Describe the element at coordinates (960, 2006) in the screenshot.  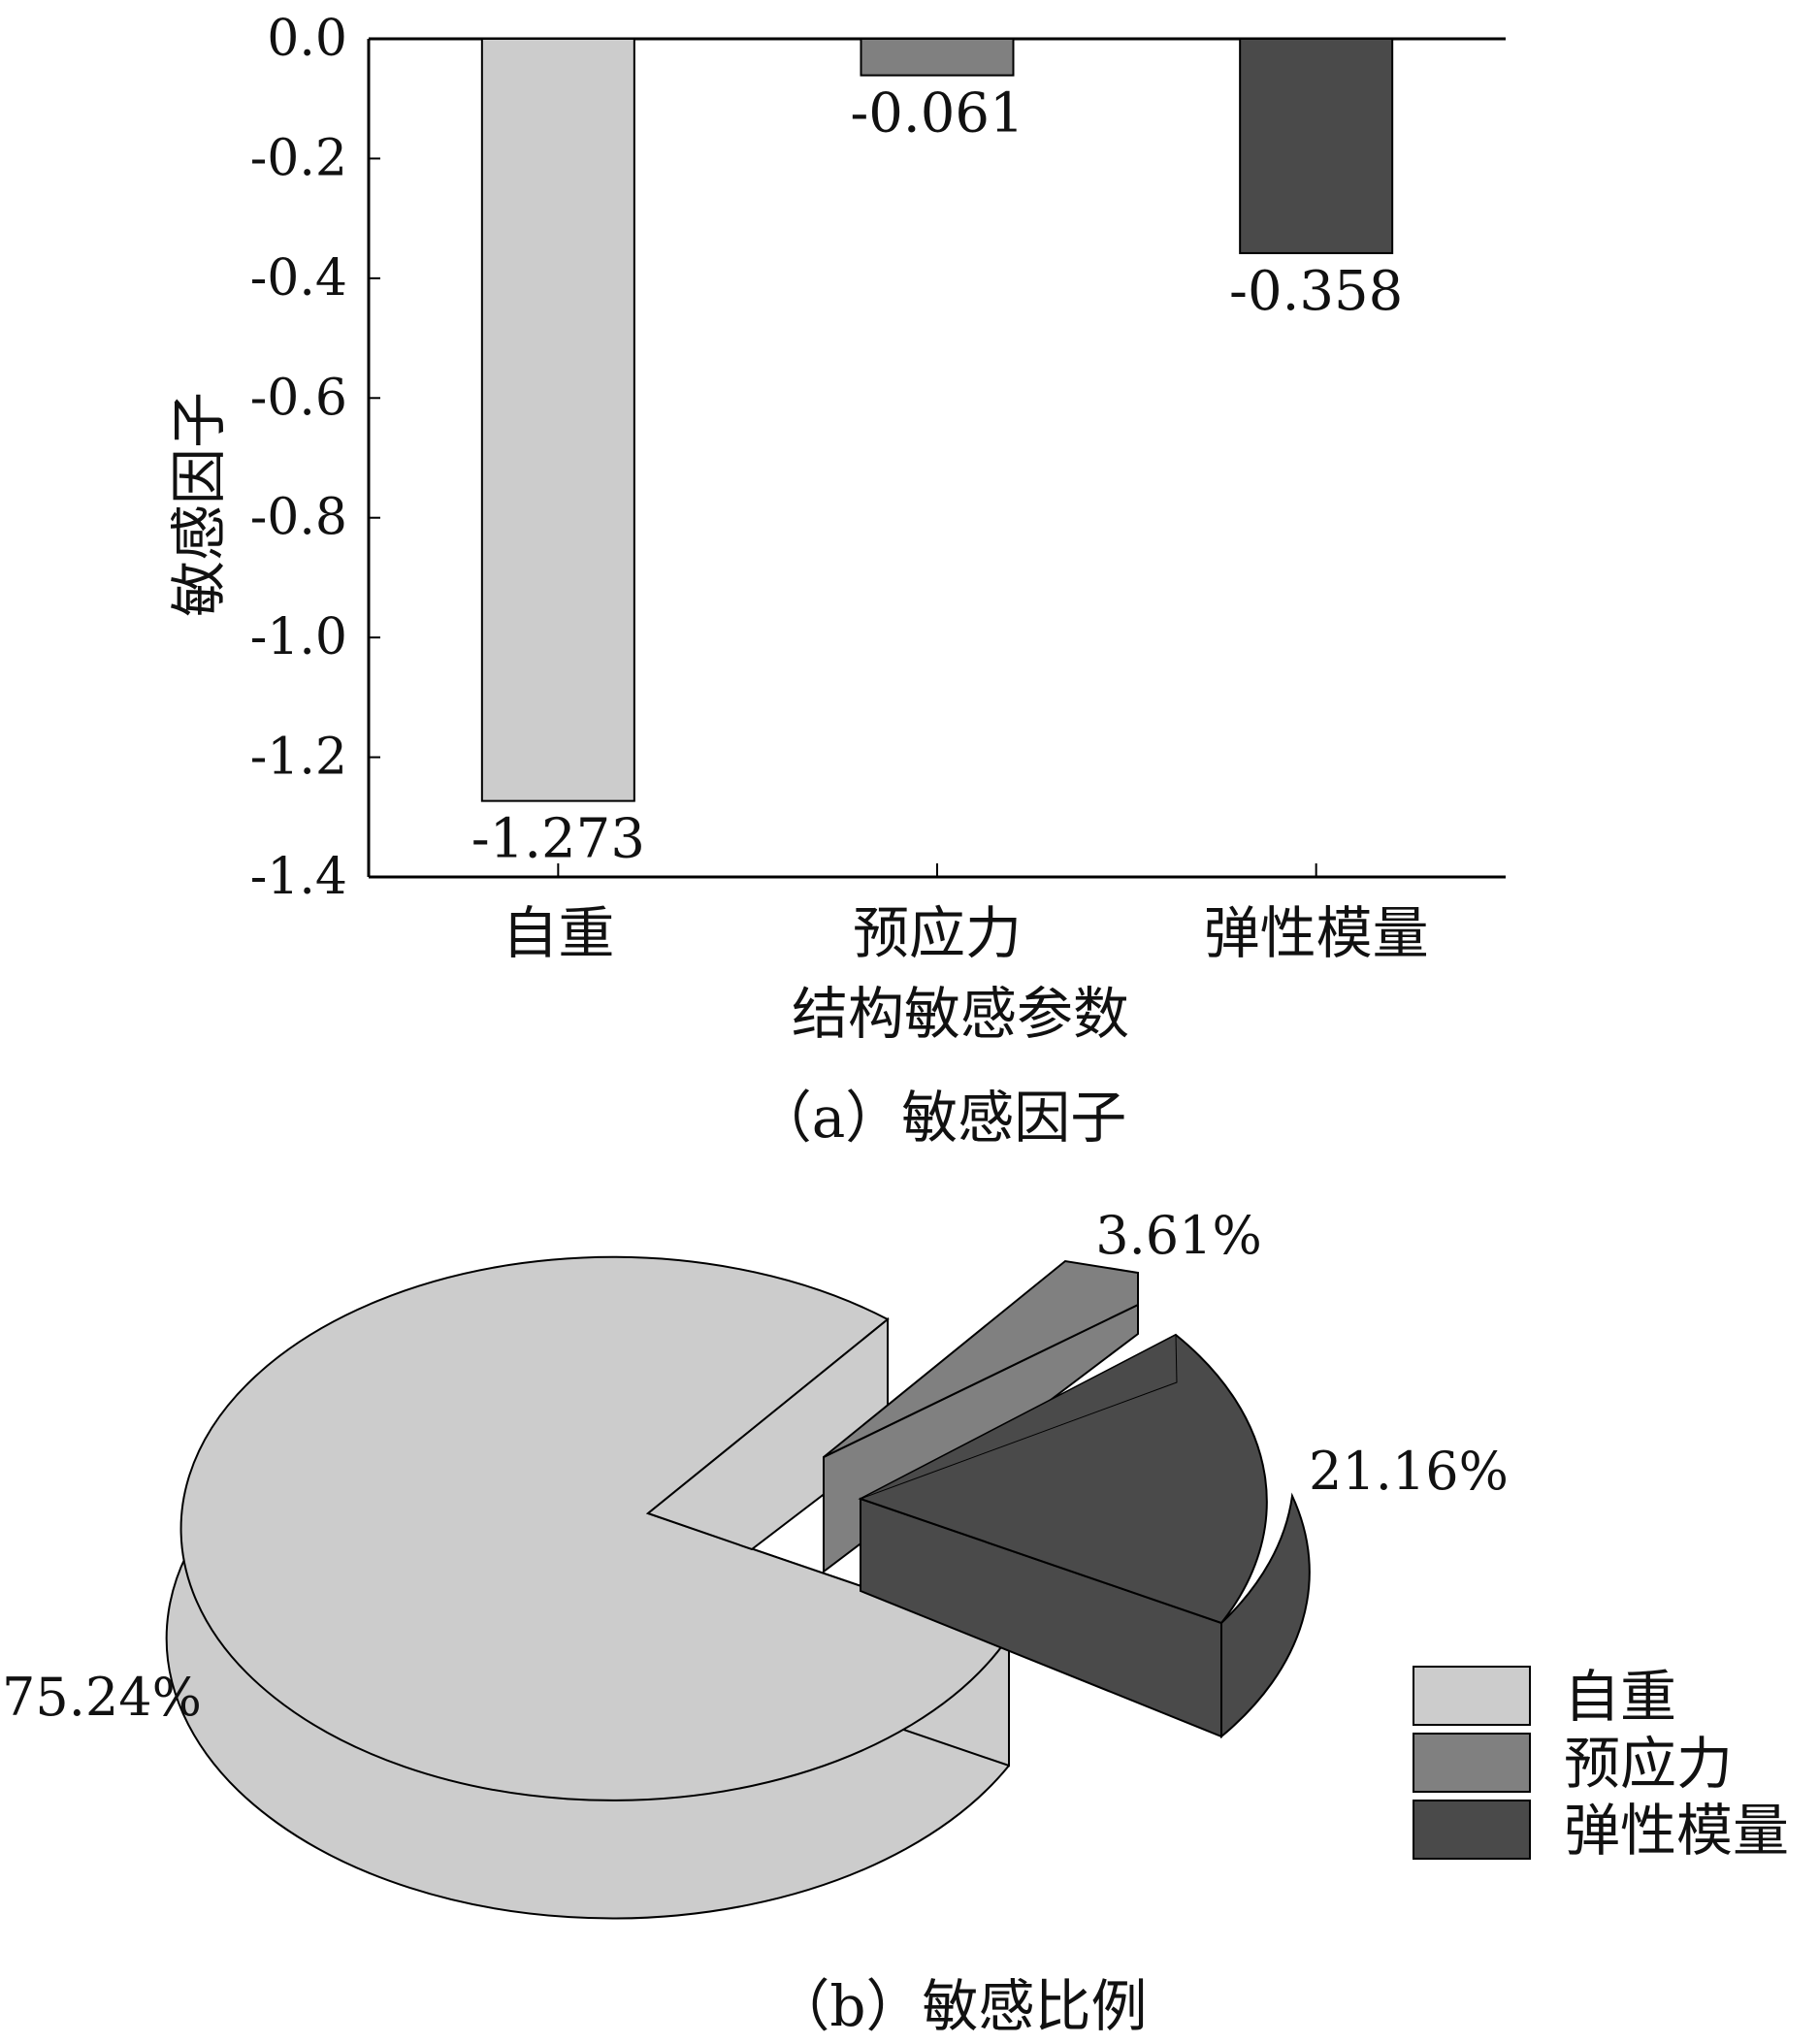
I see `caption-b: （b）敏感比例` at that location.